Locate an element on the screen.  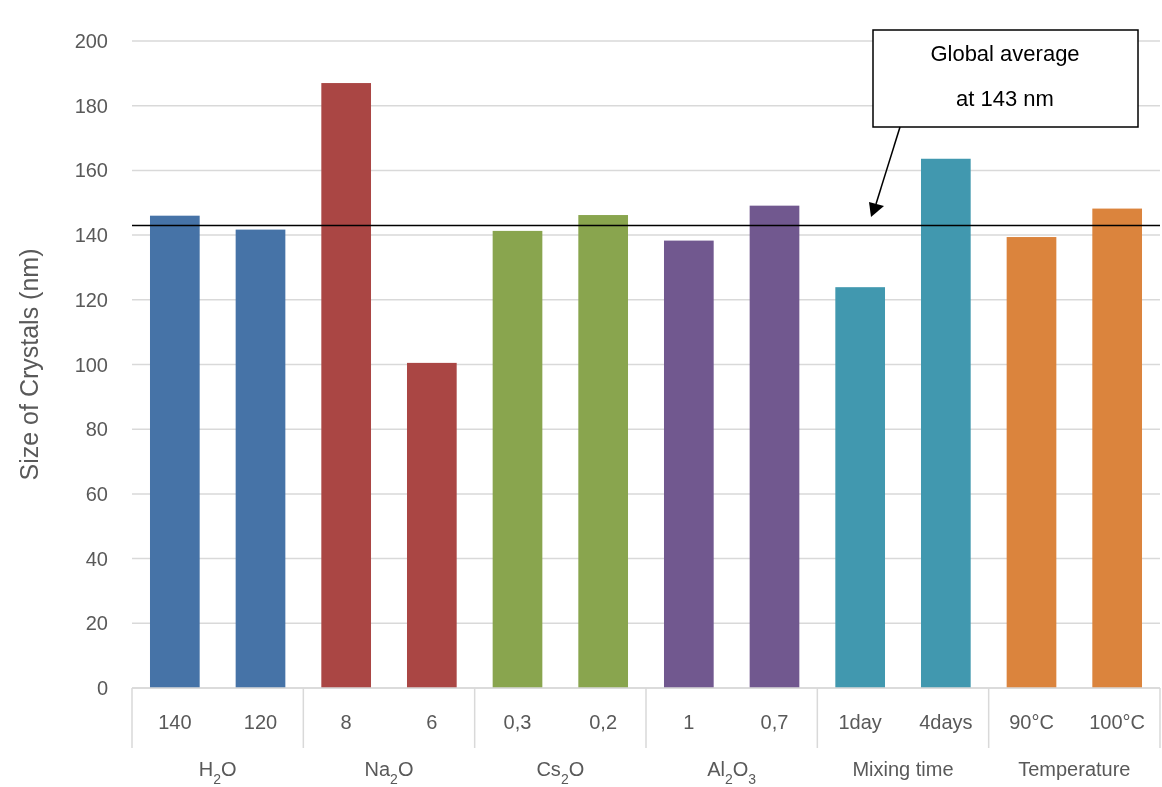
x-tick-label: 0,3 is located at coordinates (517, 722).